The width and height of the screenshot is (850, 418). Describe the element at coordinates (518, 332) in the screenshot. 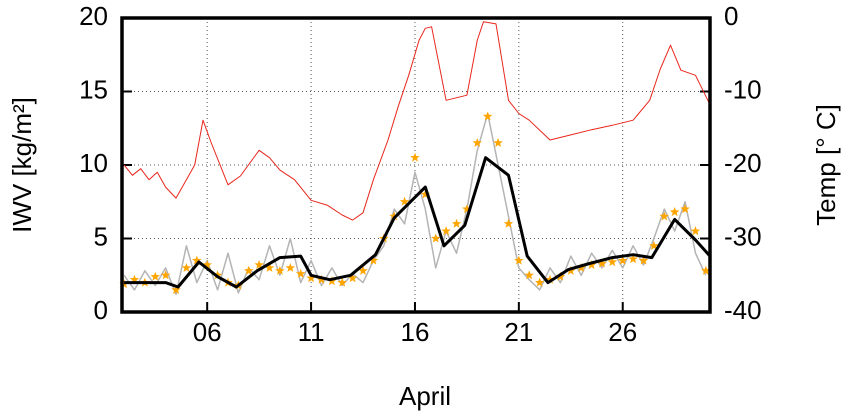

I see `x-tick-label: 21` at that location.